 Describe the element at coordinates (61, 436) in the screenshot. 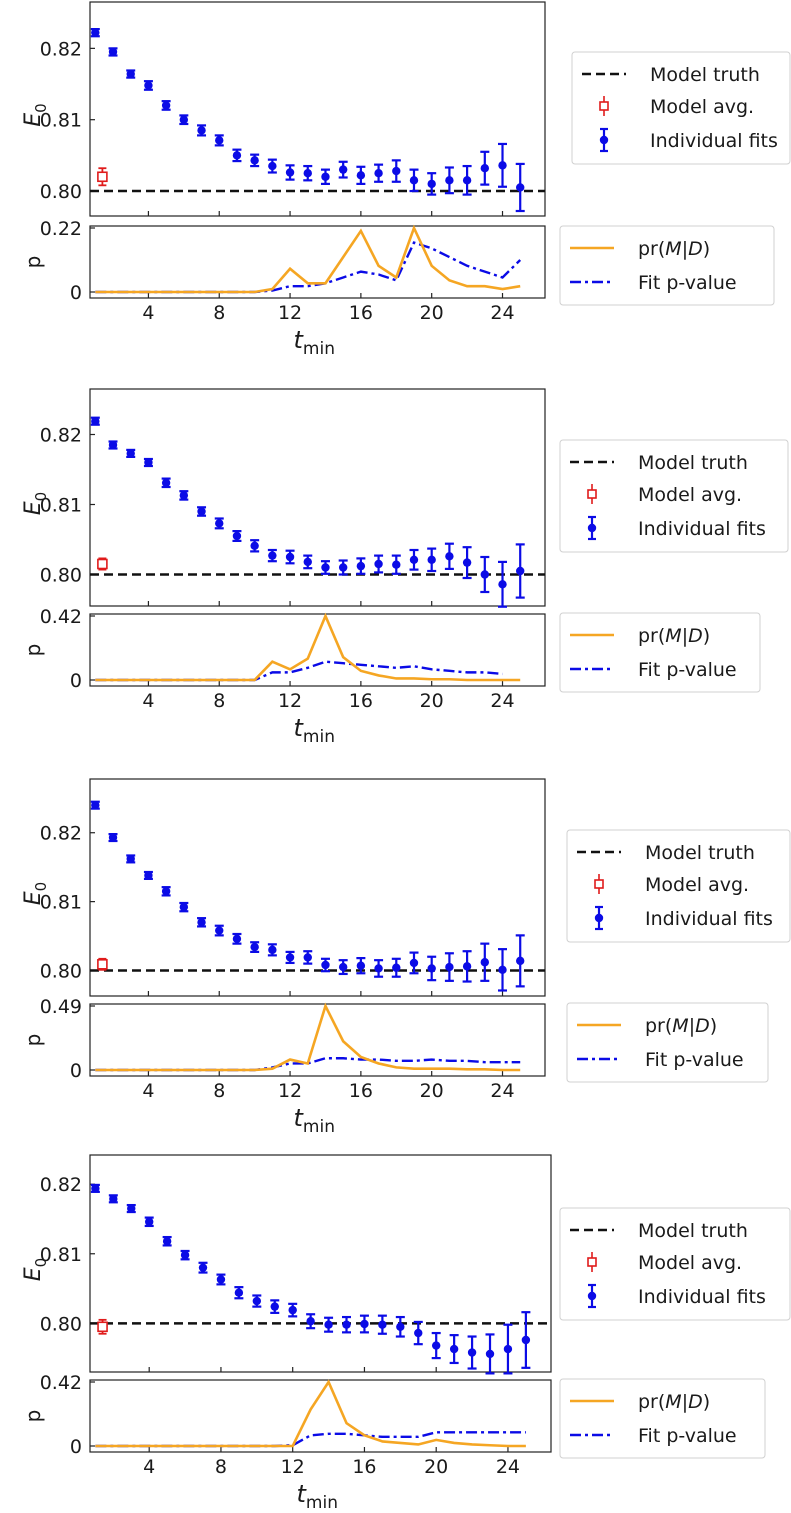

I see `y-tick-label: 0.82` at that location.